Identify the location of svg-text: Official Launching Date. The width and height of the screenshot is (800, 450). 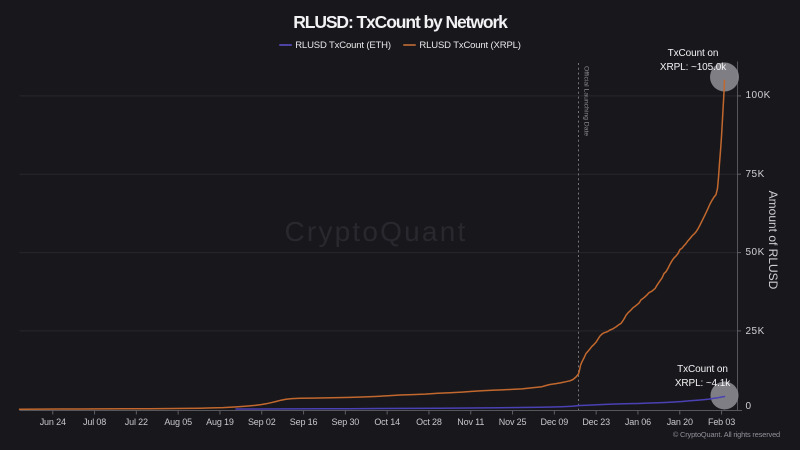
(586, 101).